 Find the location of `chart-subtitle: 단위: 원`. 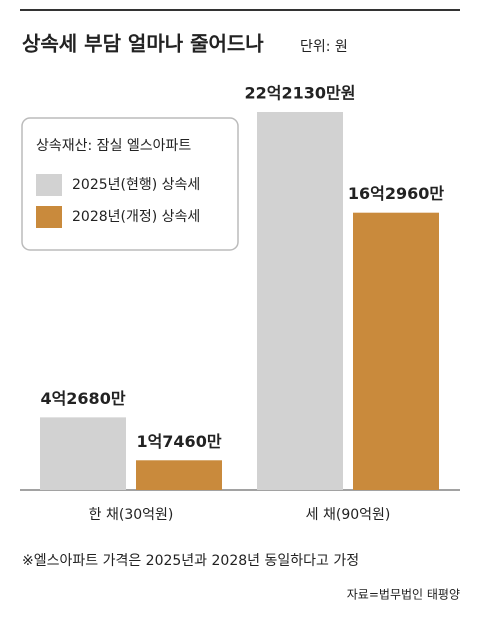

chart-subtitle: 단위: 원 is located at coordinates (324, 47).